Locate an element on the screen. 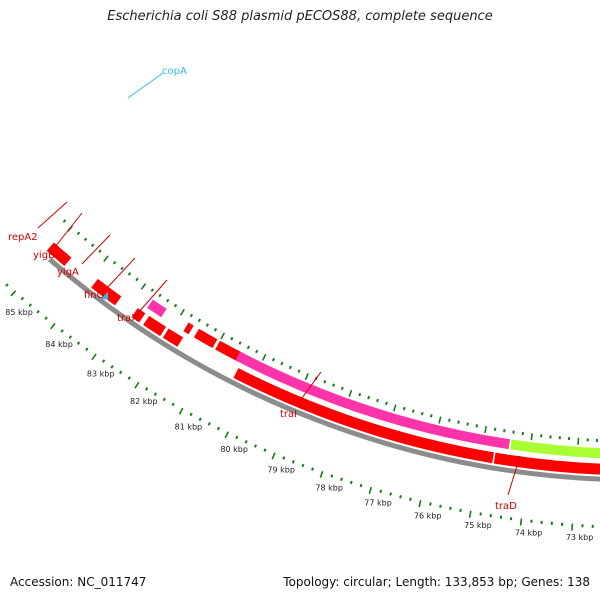  kbp-label: 79 kbp is located at coordinates (281, 470).